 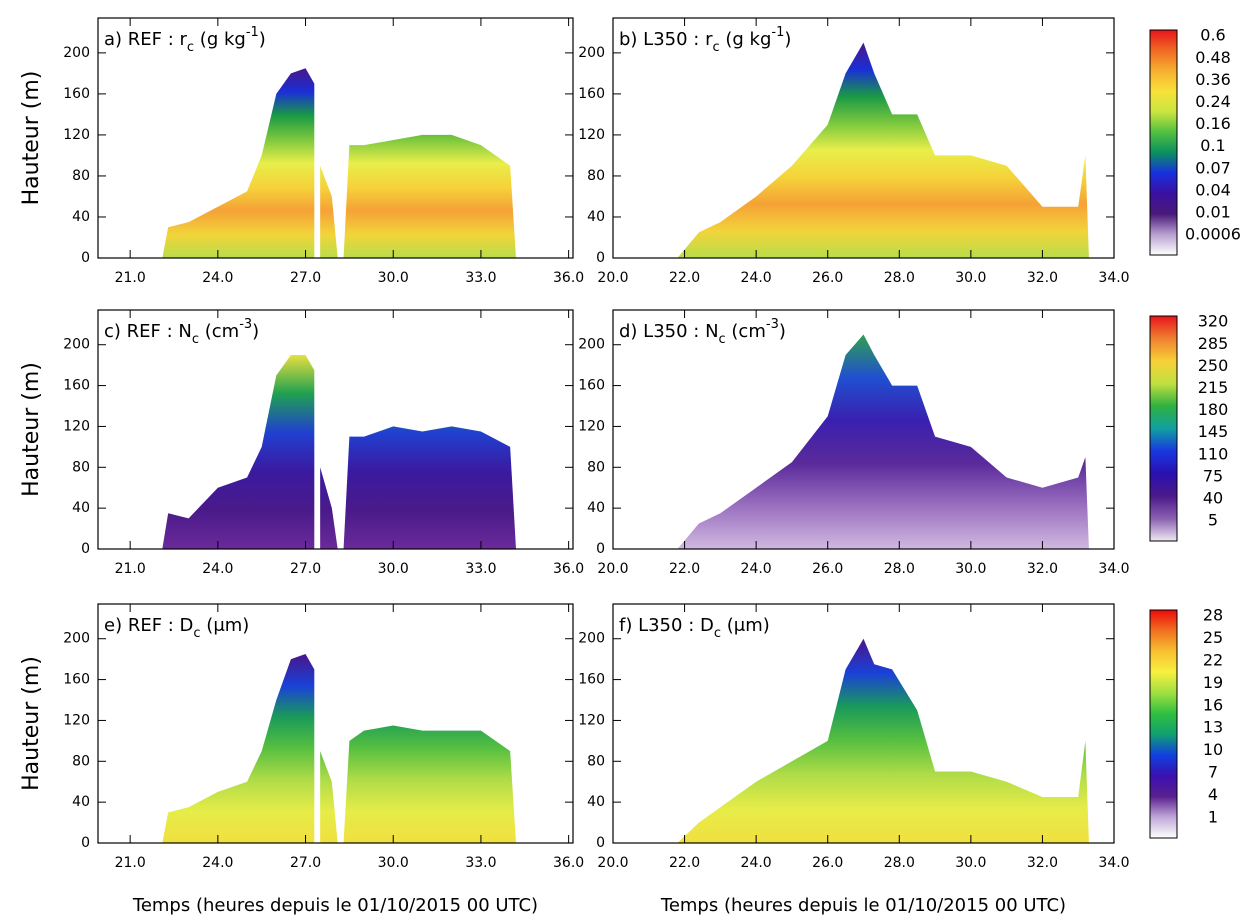 I want to click on colorbar-label: 40, so click(x=1213, y=498).